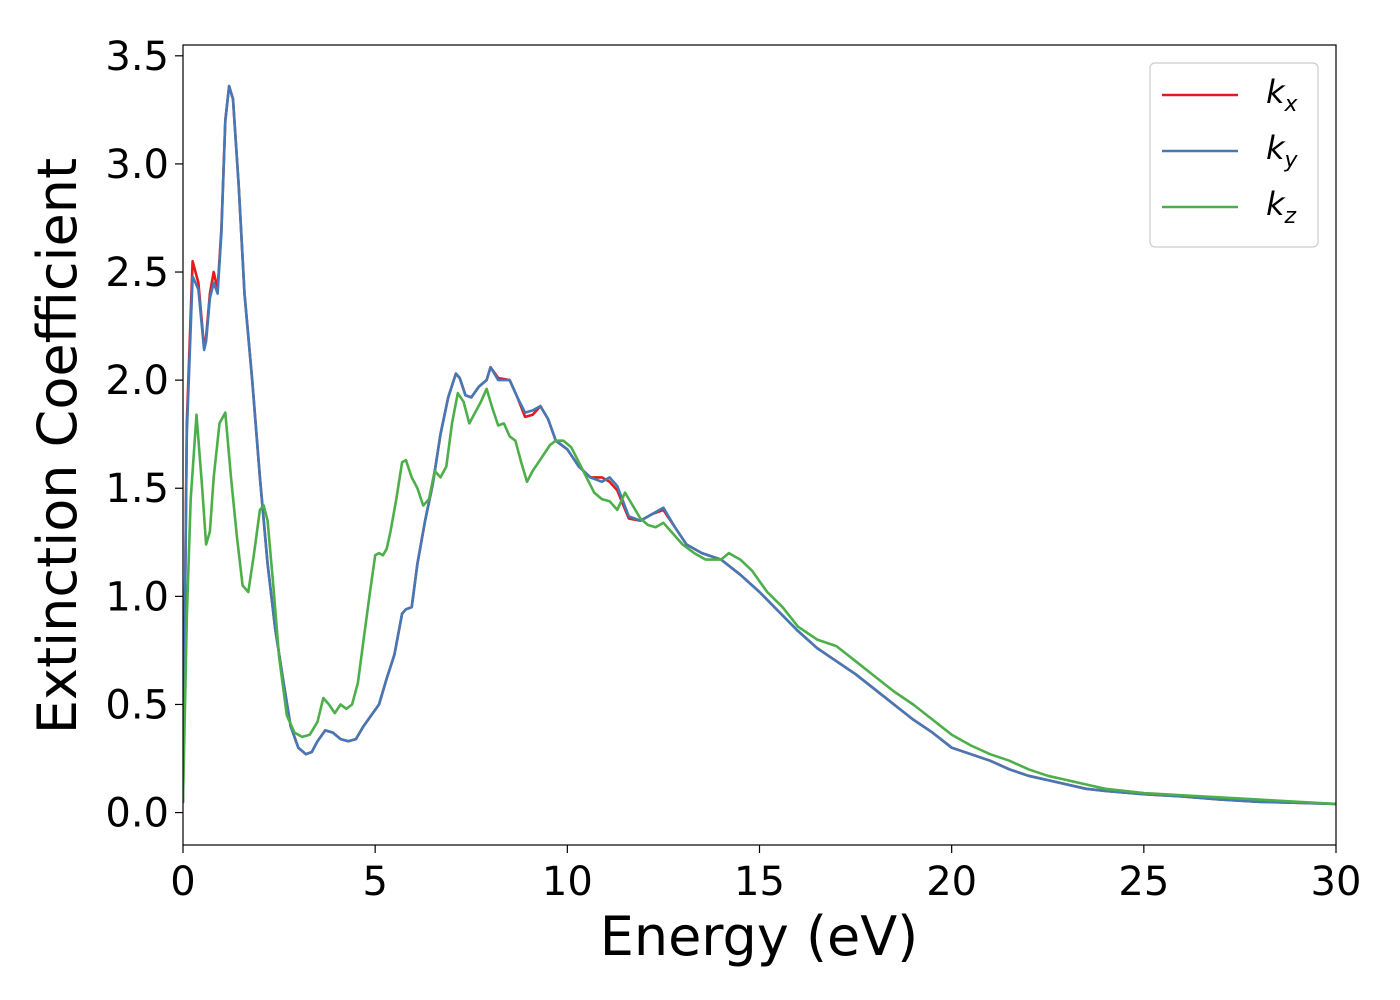  Describe the element at coordinates (951, 882) in the screenshot. I see `x-tick-label: 20` at that location.